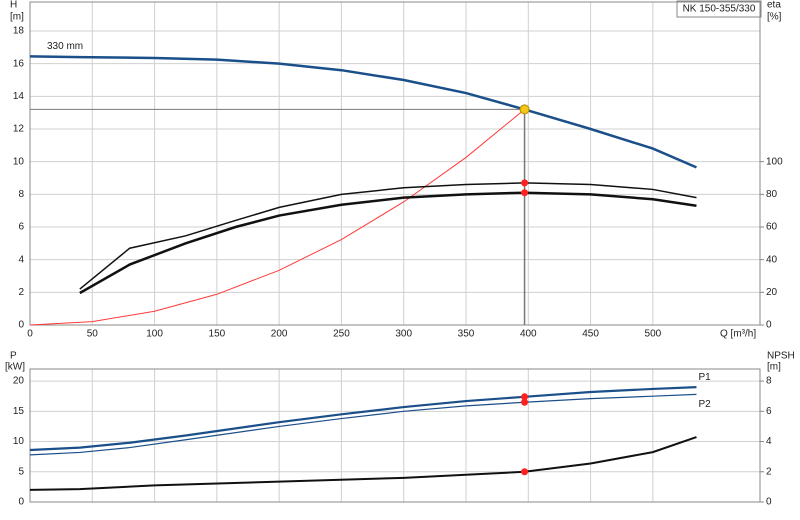 The height and width of the screenshot is (520, 800). Describe the element at coordinates (772, 259) in the screenshot. I see `y2-tick-label: 40` at that location.